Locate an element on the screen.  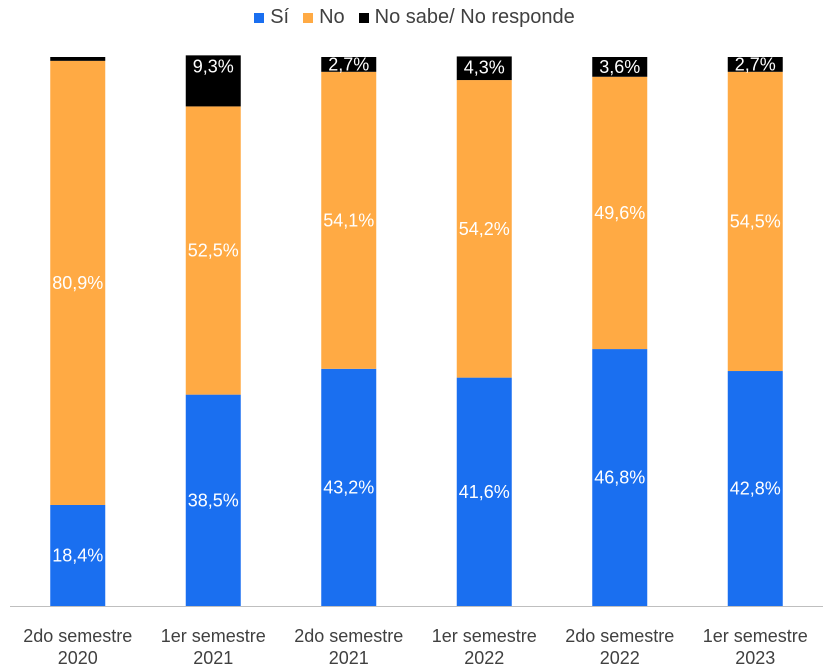
data-label: 54,2% is located at coordinates (484, 229).